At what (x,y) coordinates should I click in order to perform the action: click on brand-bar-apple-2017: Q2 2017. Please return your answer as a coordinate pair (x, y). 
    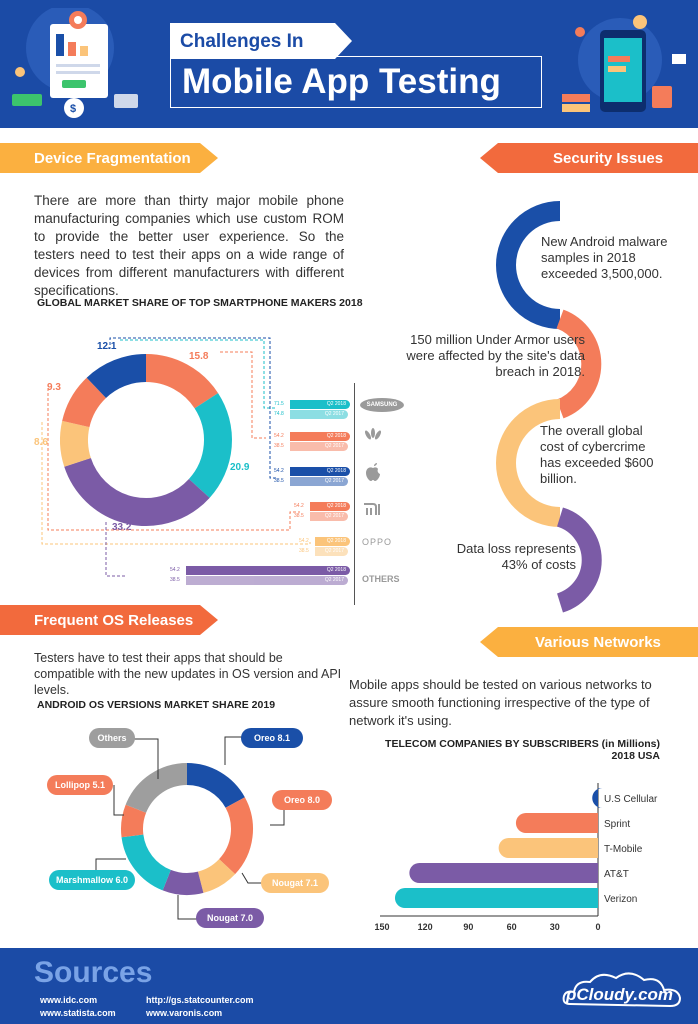
    Looking at the image, I should click on (319, 481).